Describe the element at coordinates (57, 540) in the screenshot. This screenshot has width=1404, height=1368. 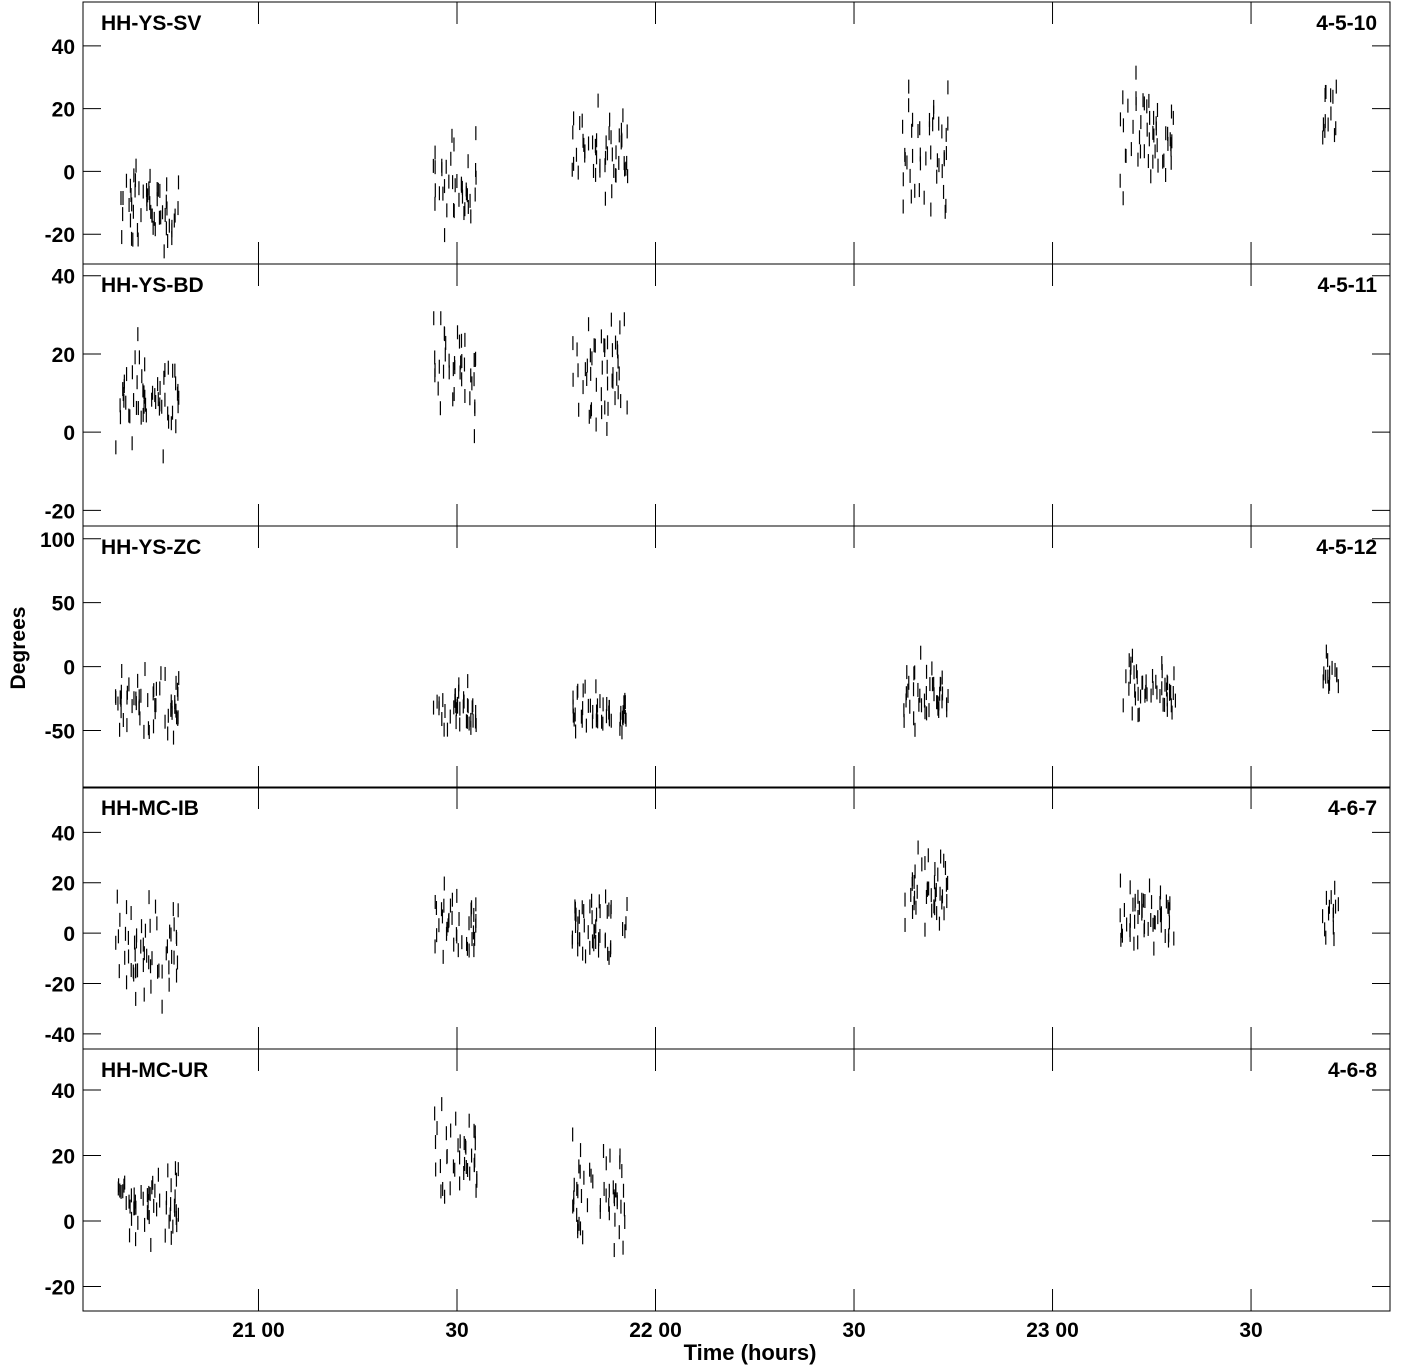
I see `y-tick-label: 100` at that location.